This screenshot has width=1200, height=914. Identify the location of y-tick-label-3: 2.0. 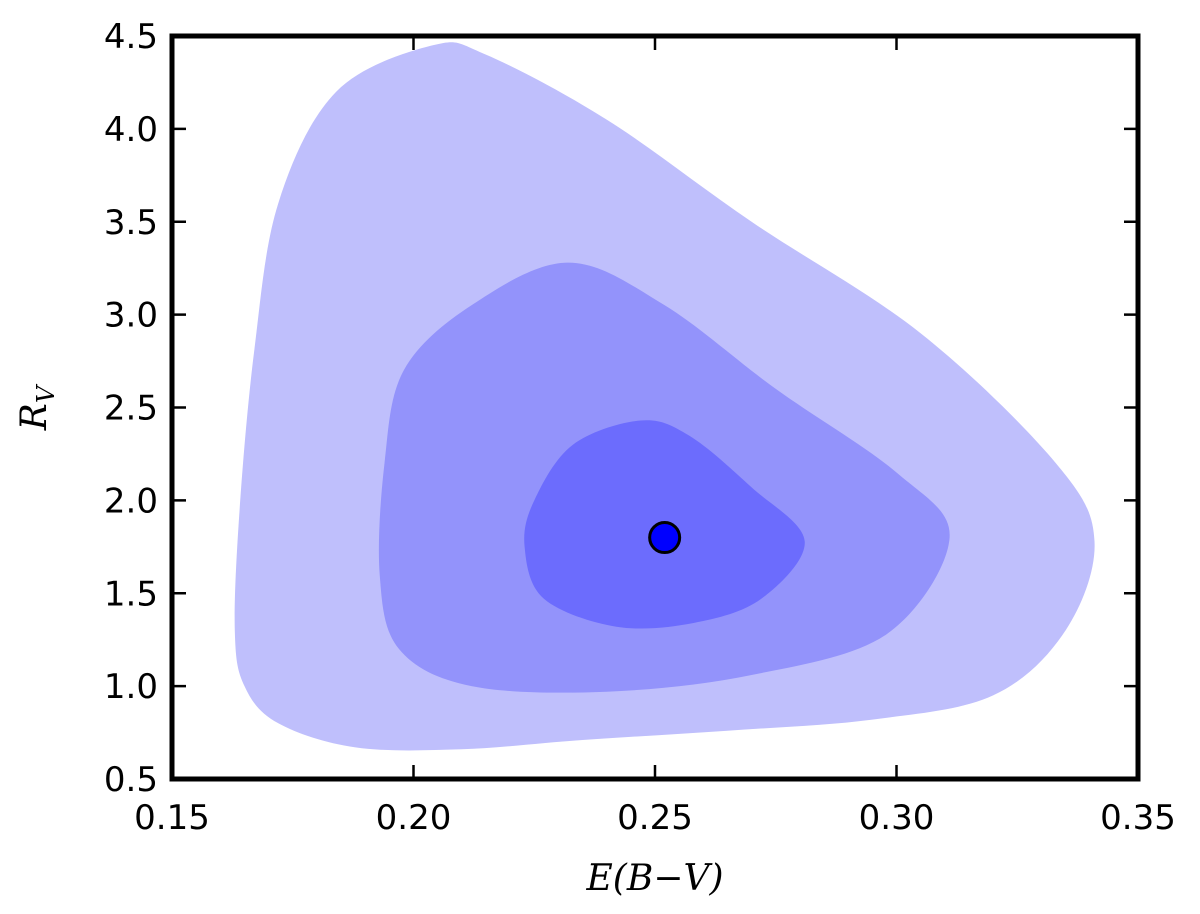
(131, 501).